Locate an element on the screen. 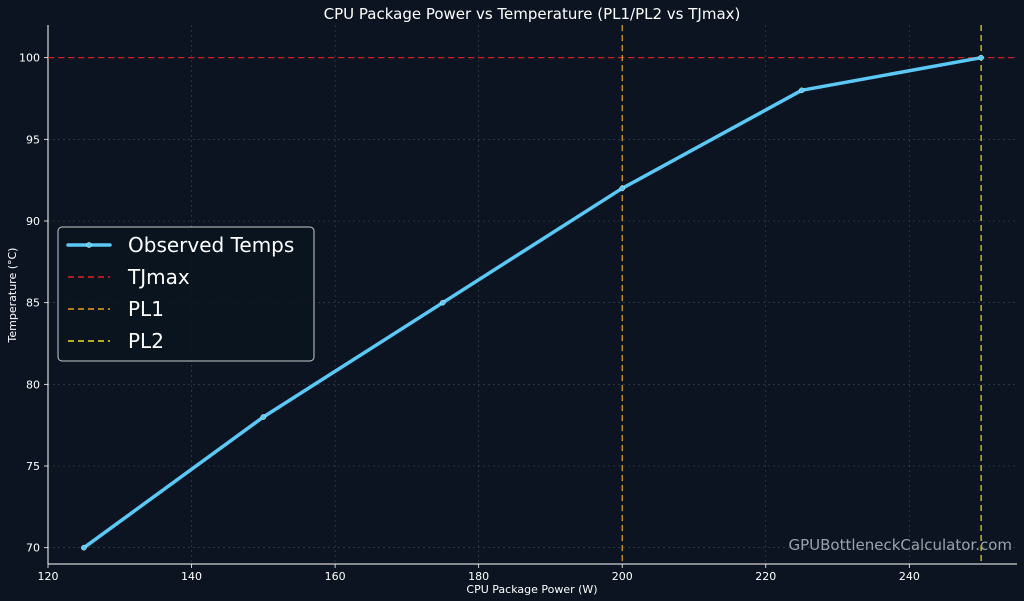 This screenshot has height=601, width=1024. x-tick-label: 140 is located at coordinates (191, 576).